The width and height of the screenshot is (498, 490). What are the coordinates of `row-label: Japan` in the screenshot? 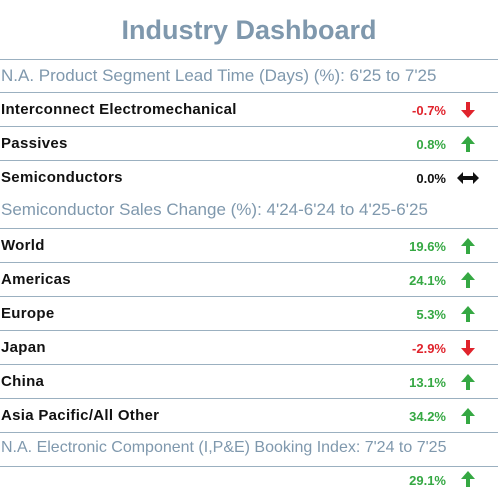 It's located at (23, 347).